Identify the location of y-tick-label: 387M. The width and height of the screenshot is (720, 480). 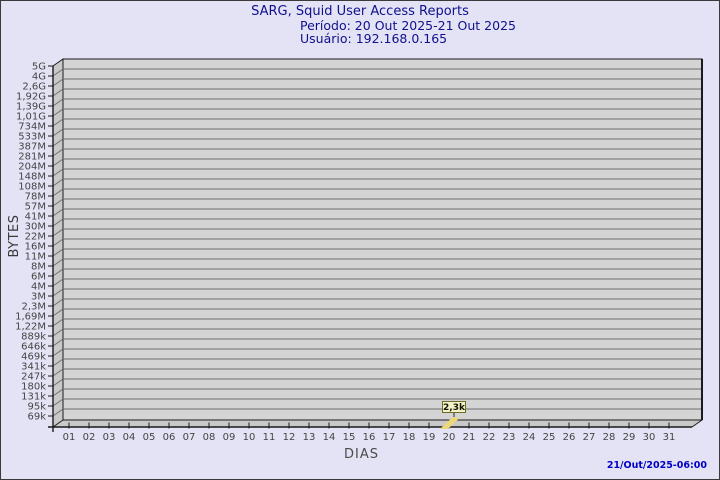
(32, 147).